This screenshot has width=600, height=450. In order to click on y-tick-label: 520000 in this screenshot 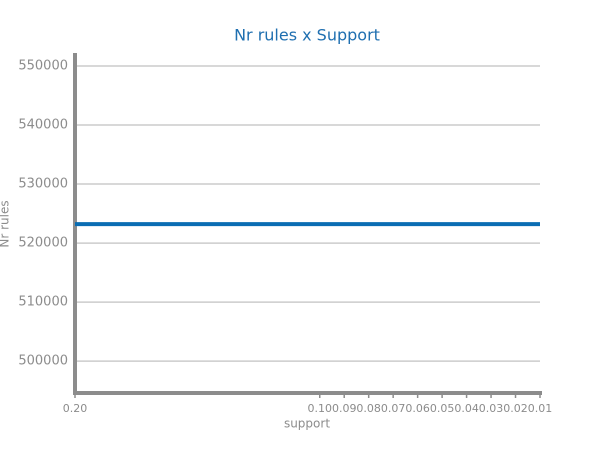, I will do `click(43, 243)`.